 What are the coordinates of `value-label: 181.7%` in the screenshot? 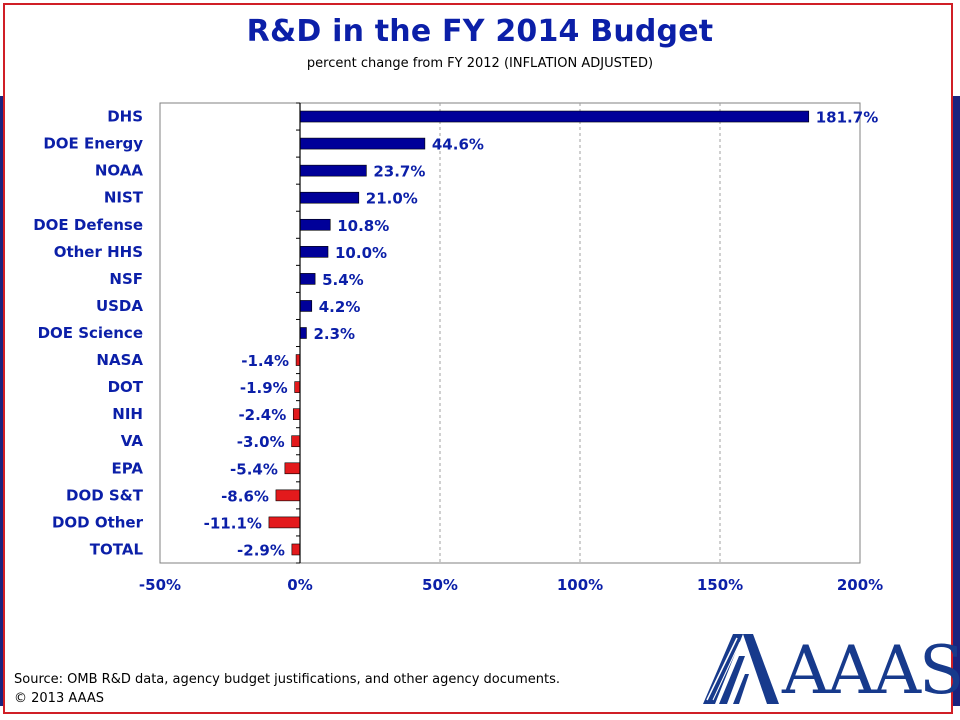 It's located at (847, 118).